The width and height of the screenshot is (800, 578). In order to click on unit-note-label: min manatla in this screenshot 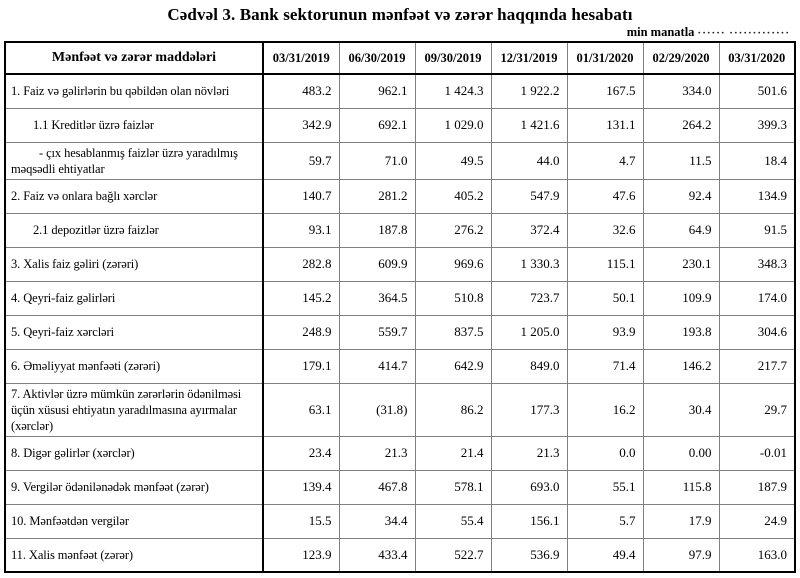, I will do `click(660, 32)`.